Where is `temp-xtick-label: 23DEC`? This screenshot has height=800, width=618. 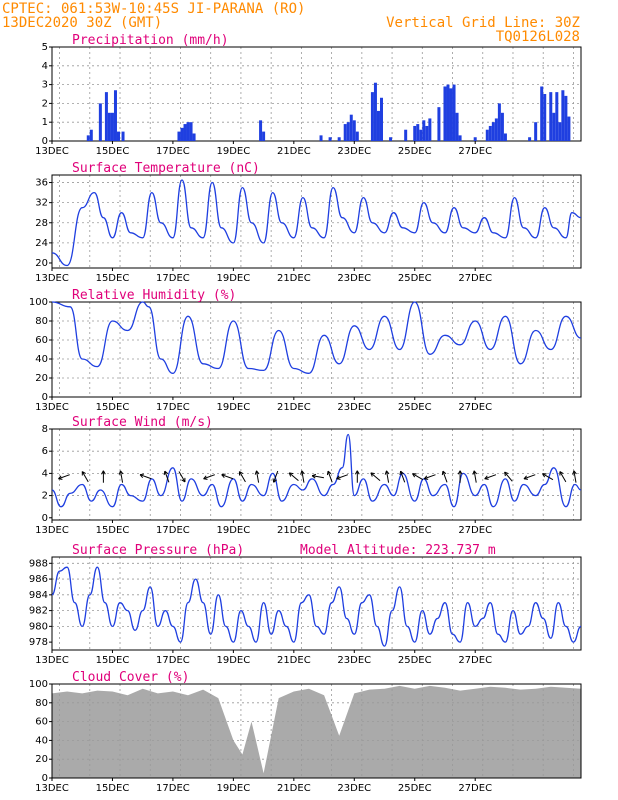 temp-xtick-label: 23DEC is located at coordinates (354, 278).